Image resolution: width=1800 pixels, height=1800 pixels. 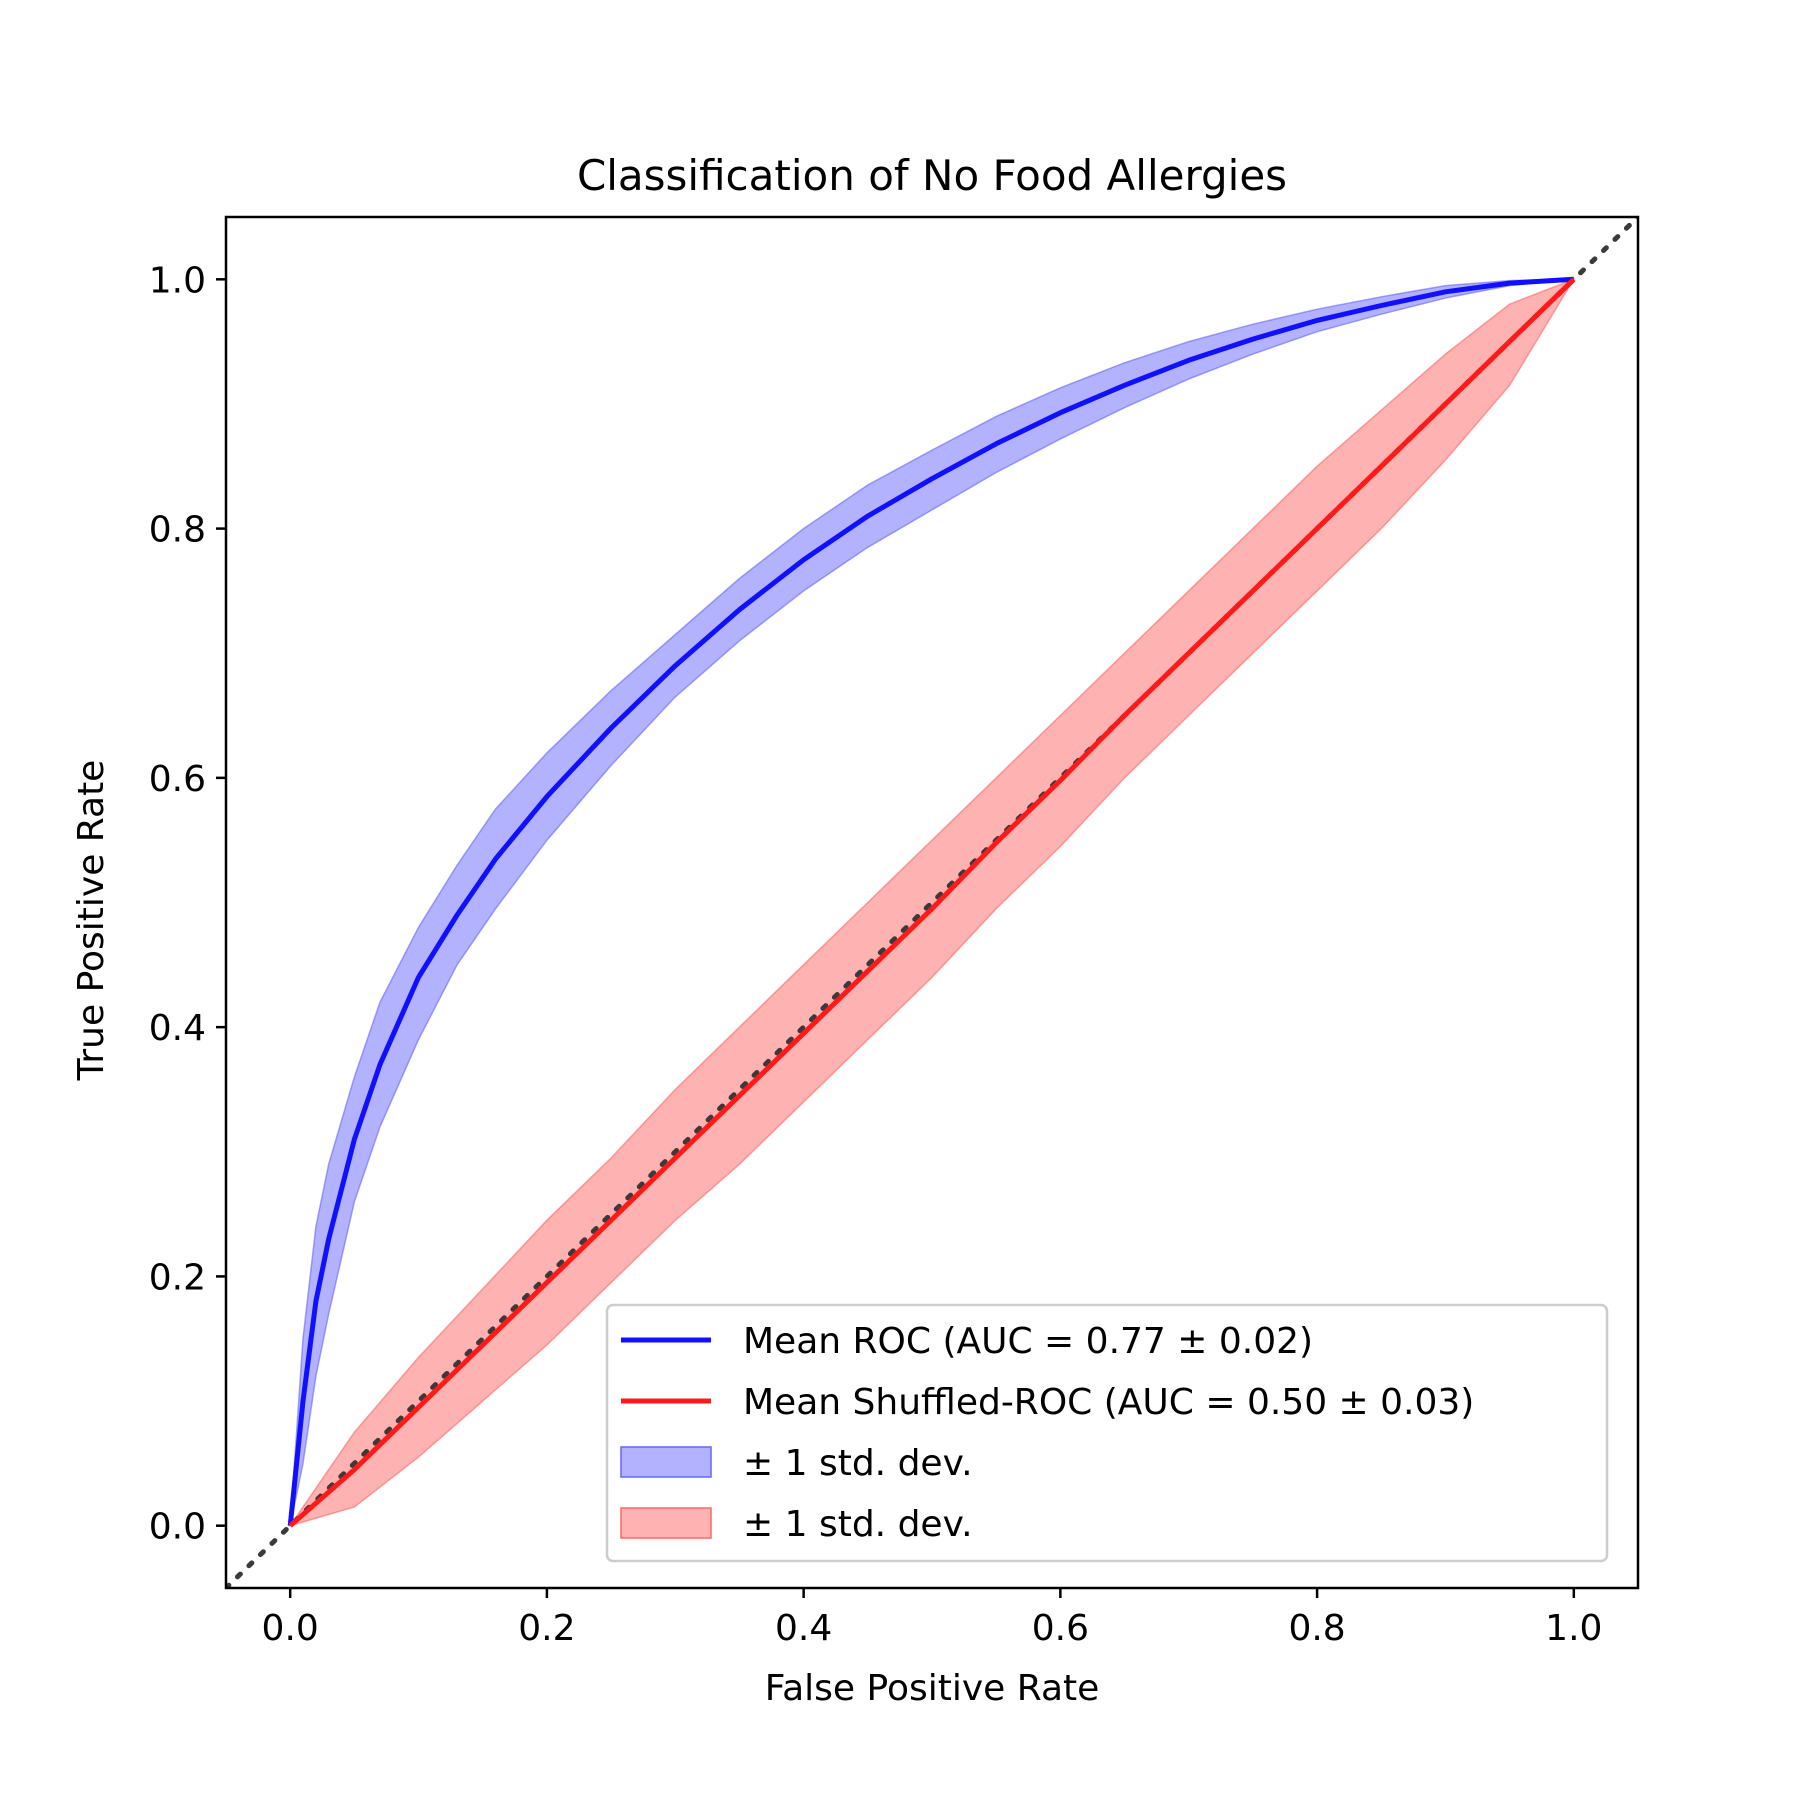 I want to click on legend-item-roc-band-label: ± 1 std. dev., so click(x=858, y=1463).